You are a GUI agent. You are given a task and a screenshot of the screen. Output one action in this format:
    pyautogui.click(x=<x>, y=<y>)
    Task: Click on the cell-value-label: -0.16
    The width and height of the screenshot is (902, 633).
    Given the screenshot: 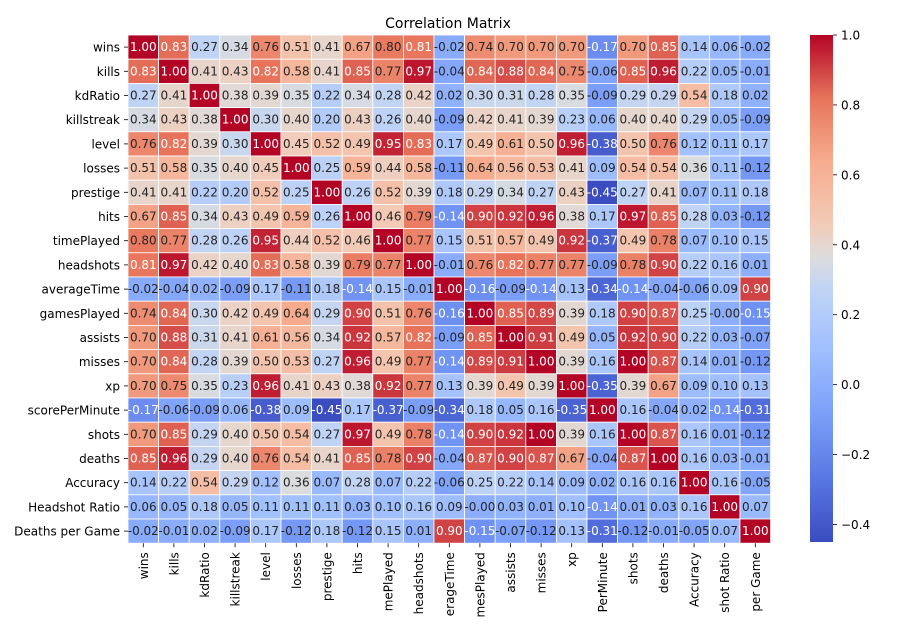 What is the action you would take?
    pyautogui.click(x=449, y=313)
    